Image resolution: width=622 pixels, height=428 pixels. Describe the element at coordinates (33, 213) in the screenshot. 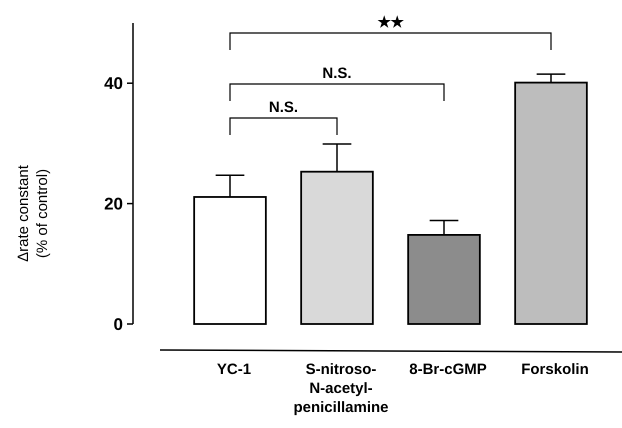

I see `y-axis-title: Δrate constant (% of control)` at that location.